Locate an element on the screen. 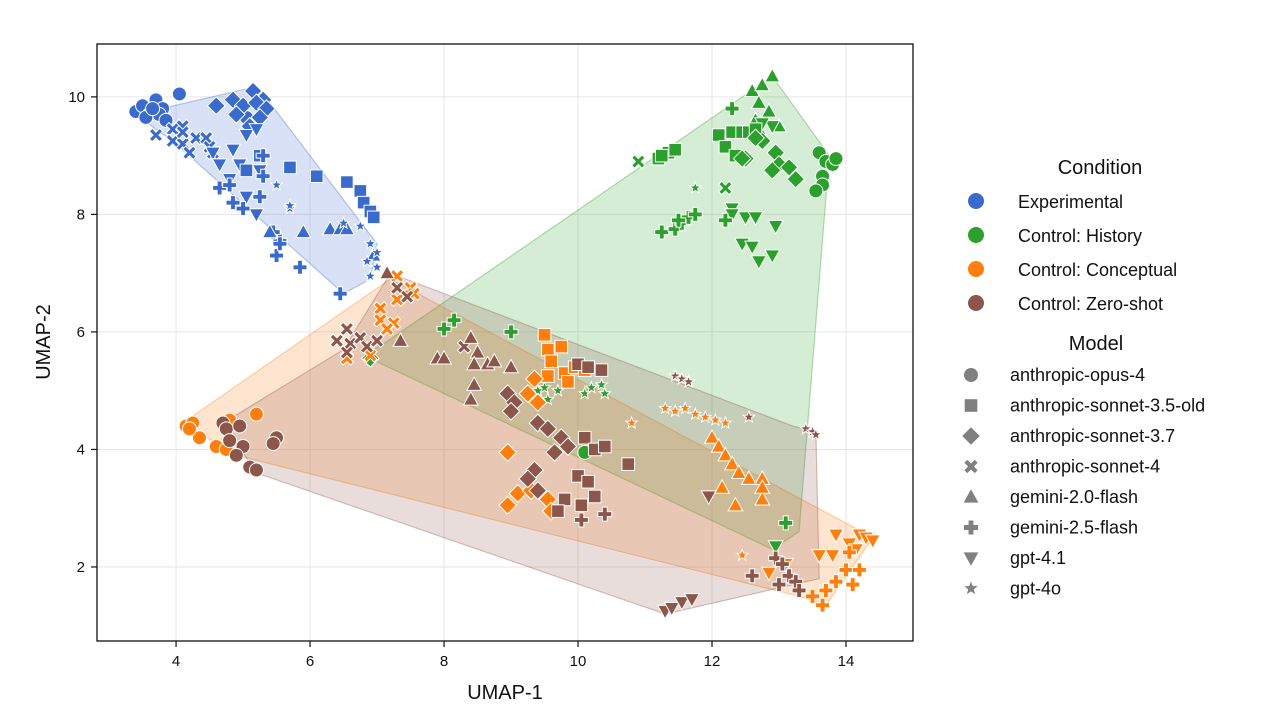 Image resolution: width=1269 pixels, height=712 pixels. y-tick-label: 10 is located at coordinates (76, 97).